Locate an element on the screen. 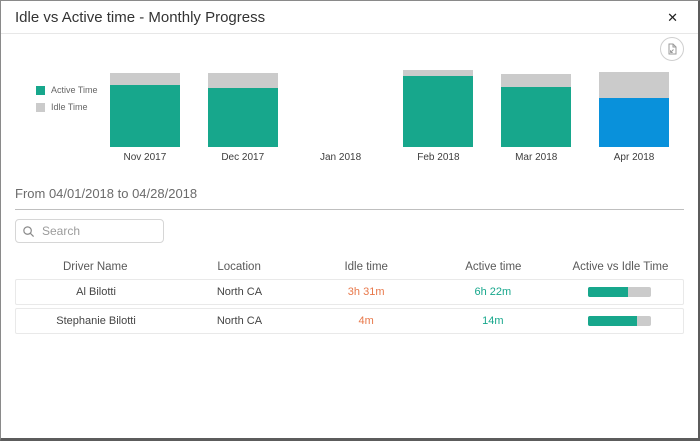 This screenshot has width=700, height=441. search-input is located at coordinates (98, 231).